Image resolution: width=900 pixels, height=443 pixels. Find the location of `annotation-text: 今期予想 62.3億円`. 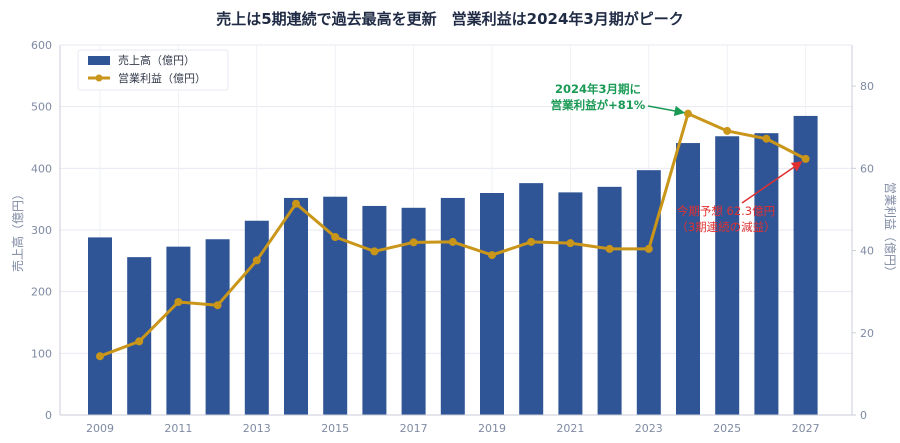

annotation-text: 今期予想 62.3億円 is located at coordinates (726, 211).